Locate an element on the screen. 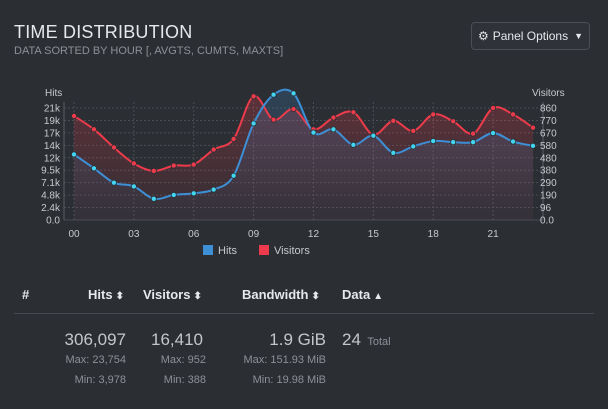 This screenshot has width=608, height=409. left-axis-label: Hits is located at coordinates (53, 93).